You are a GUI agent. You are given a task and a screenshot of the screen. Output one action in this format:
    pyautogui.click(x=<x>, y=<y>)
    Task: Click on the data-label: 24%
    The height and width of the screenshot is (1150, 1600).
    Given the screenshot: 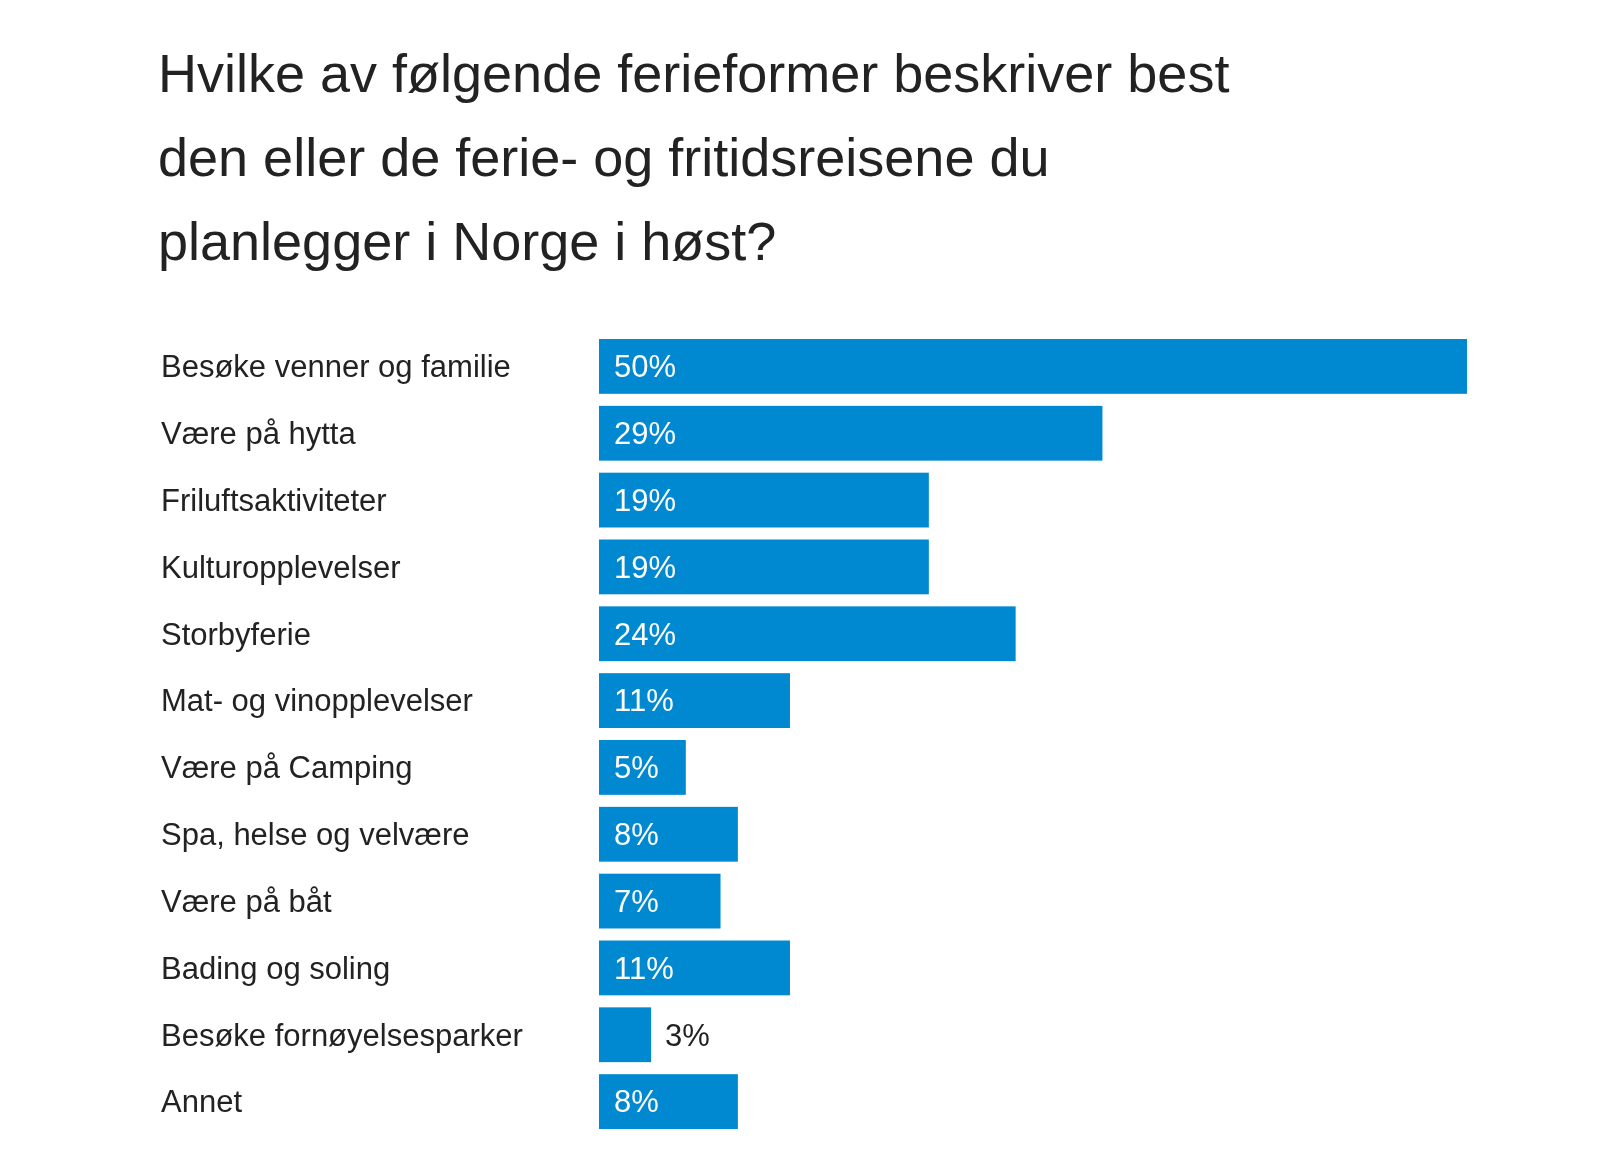 What is the action you would take?
    pyautogui.click(x=645, y=634)
    